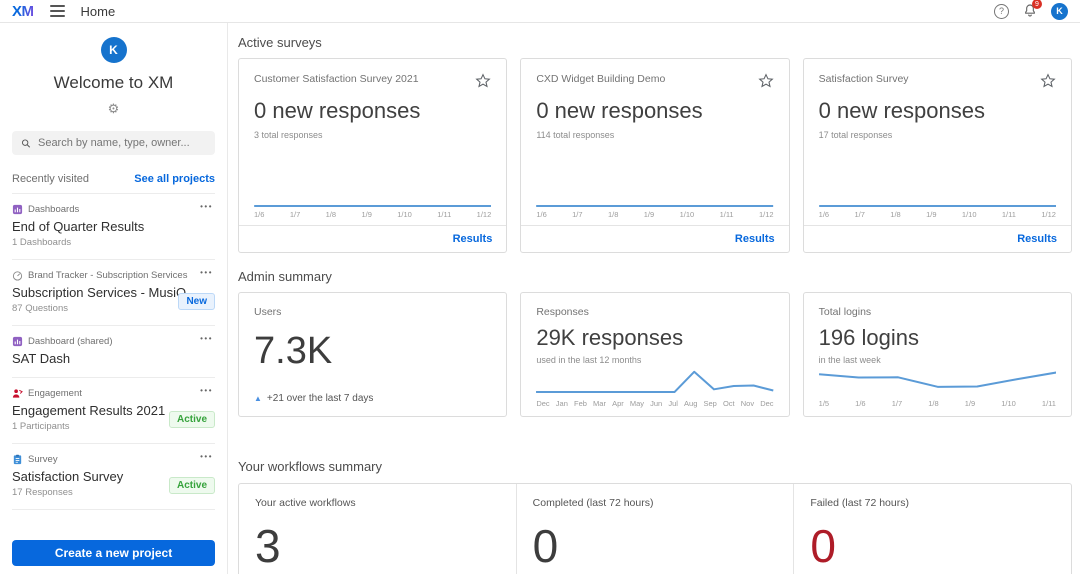  What do you see at coordinates (310, 466) in the screenshot?
I see `workflows-heading: Your workflows summary` at bounding box center [310, 466].